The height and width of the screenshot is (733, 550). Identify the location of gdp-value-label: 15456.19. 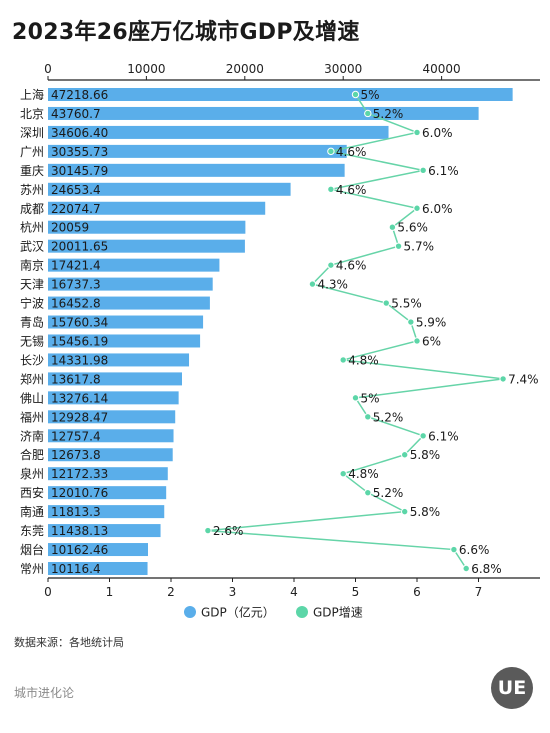
(79, 341).